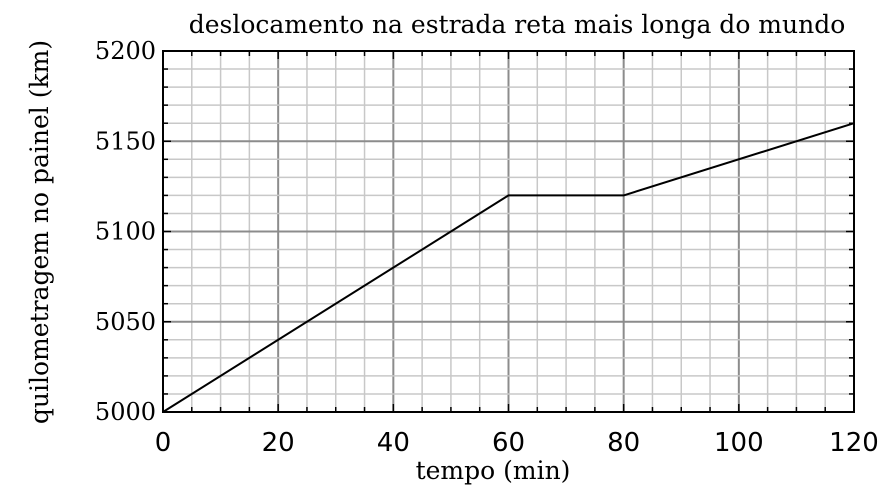  What do you see at coordinates (125, 412) in the screenshot?
I see `y-tick-label: 5000` at bounding box center [125, 412].